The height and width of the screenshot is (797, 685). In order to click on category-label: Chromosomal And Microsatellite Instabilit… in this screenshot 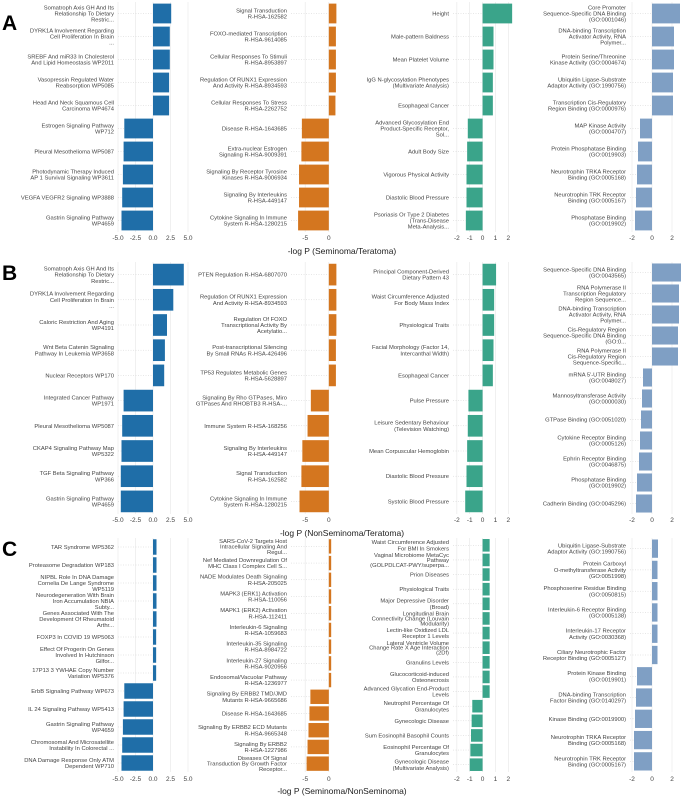, I will do `click(73, 746)`.